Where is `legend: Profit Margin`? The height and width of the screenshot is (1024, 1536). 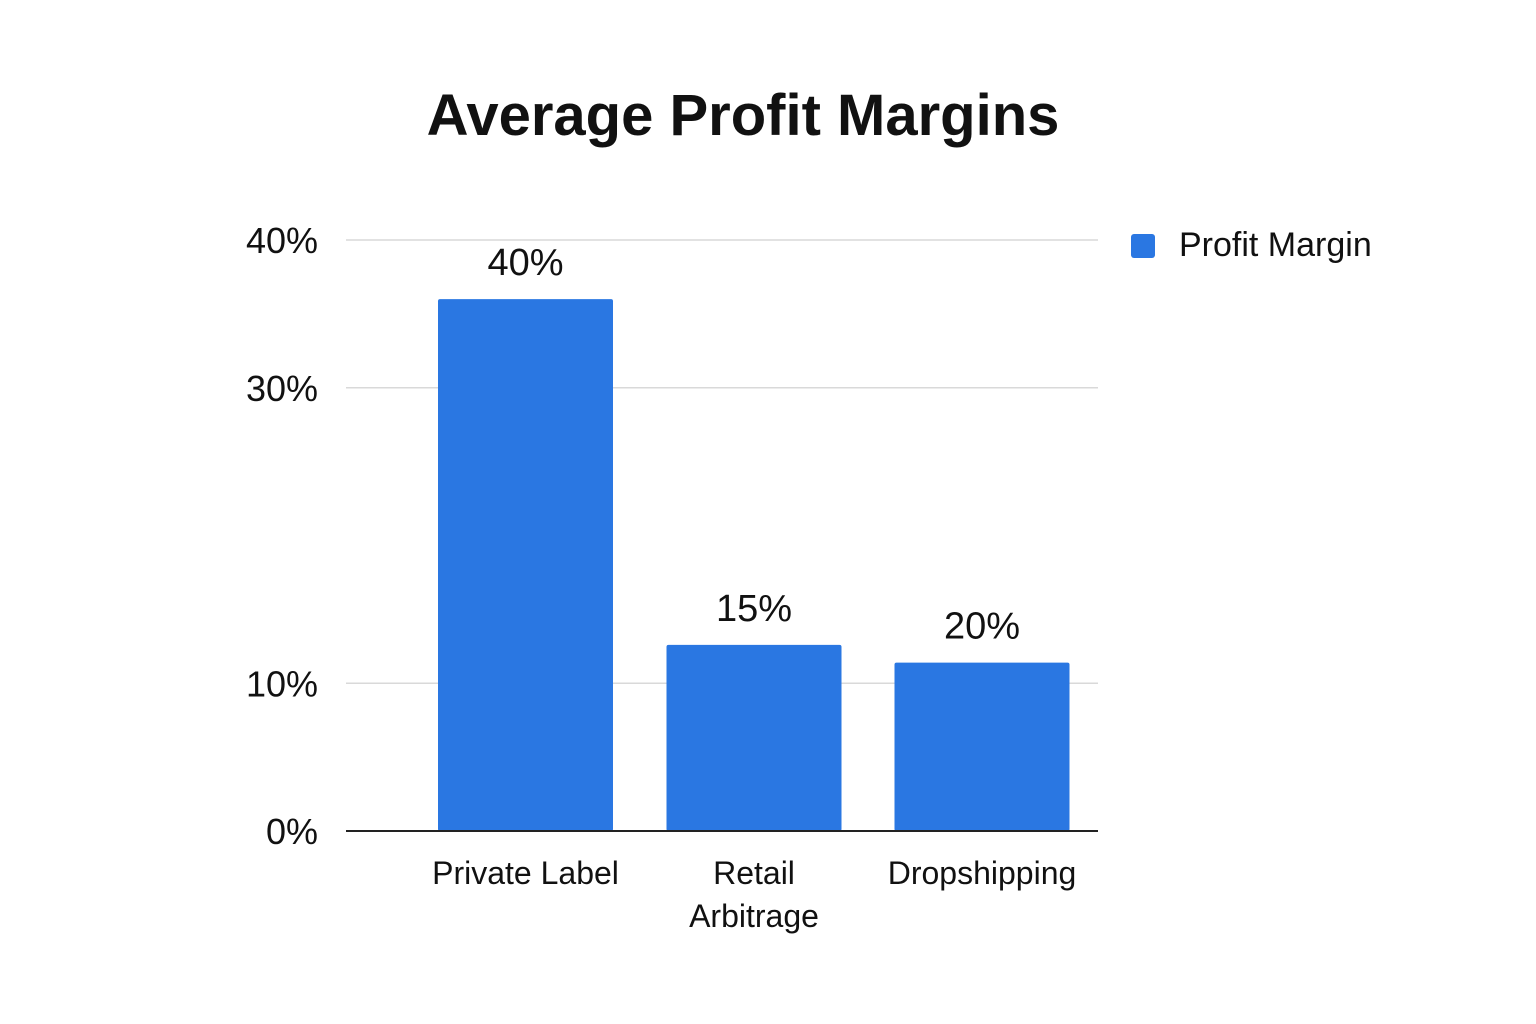 legend: Profit Margin is located at coordinates (1251, 245).